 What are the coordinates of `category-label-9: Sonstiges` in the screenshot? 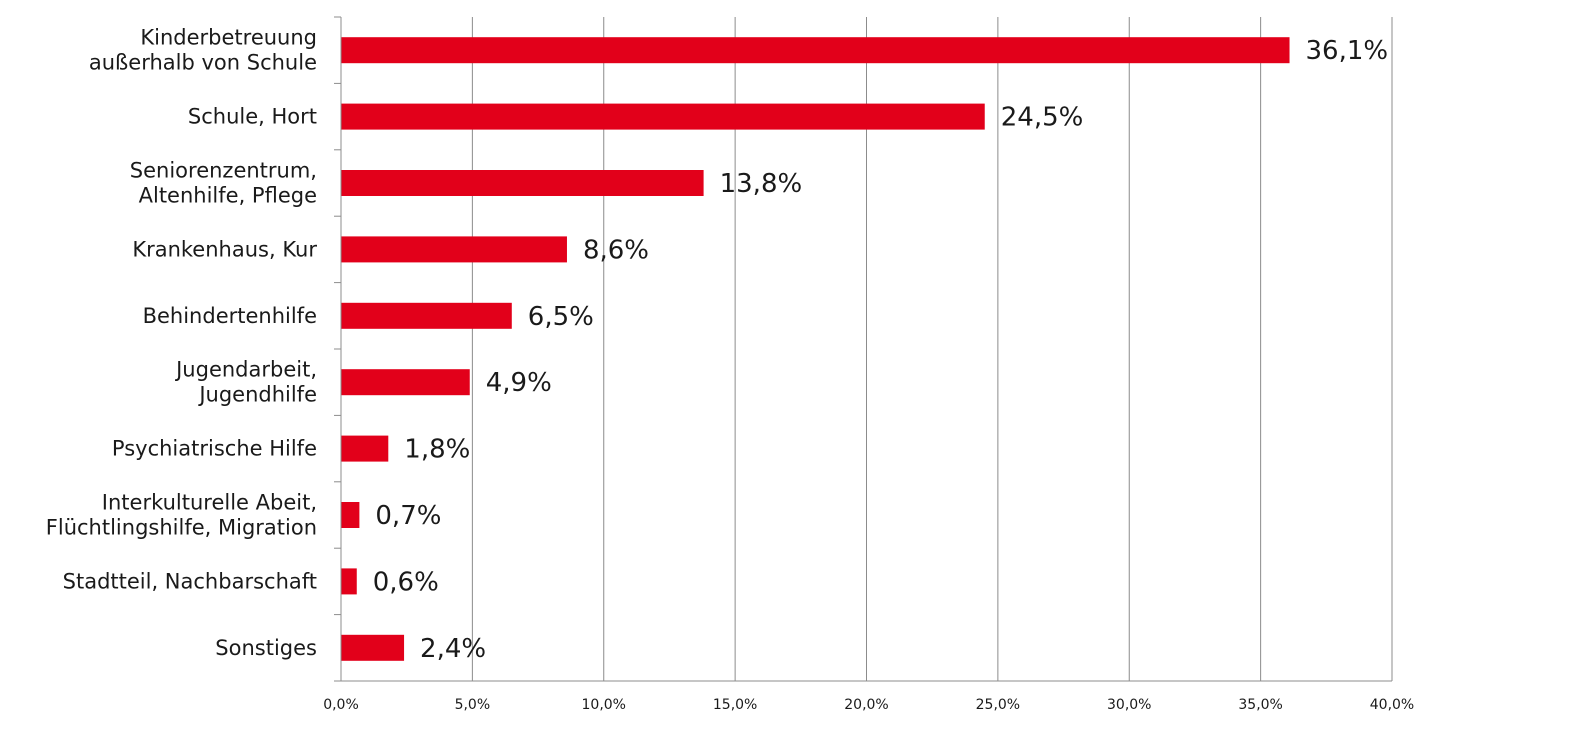 It's located at (266, 648).